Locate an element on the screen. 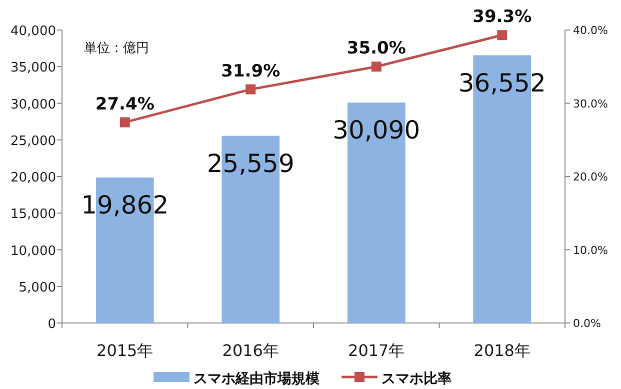 This screenshot has height=389, width=621. data-label: 36,552 is located at coordinates (502, 83).